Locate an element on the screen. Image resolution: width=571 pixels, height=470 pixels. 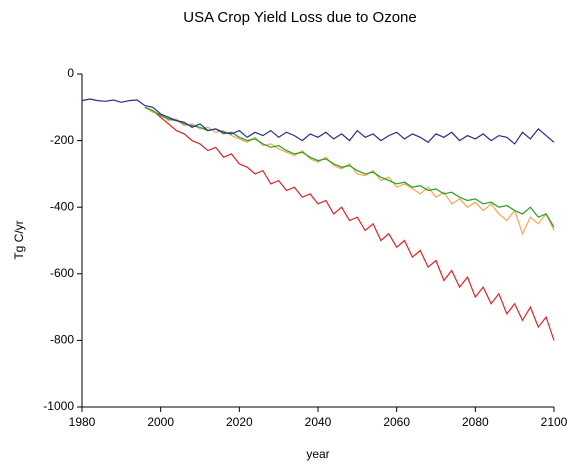
x-tick-label: 2100 is located at coordinates (554, 422).